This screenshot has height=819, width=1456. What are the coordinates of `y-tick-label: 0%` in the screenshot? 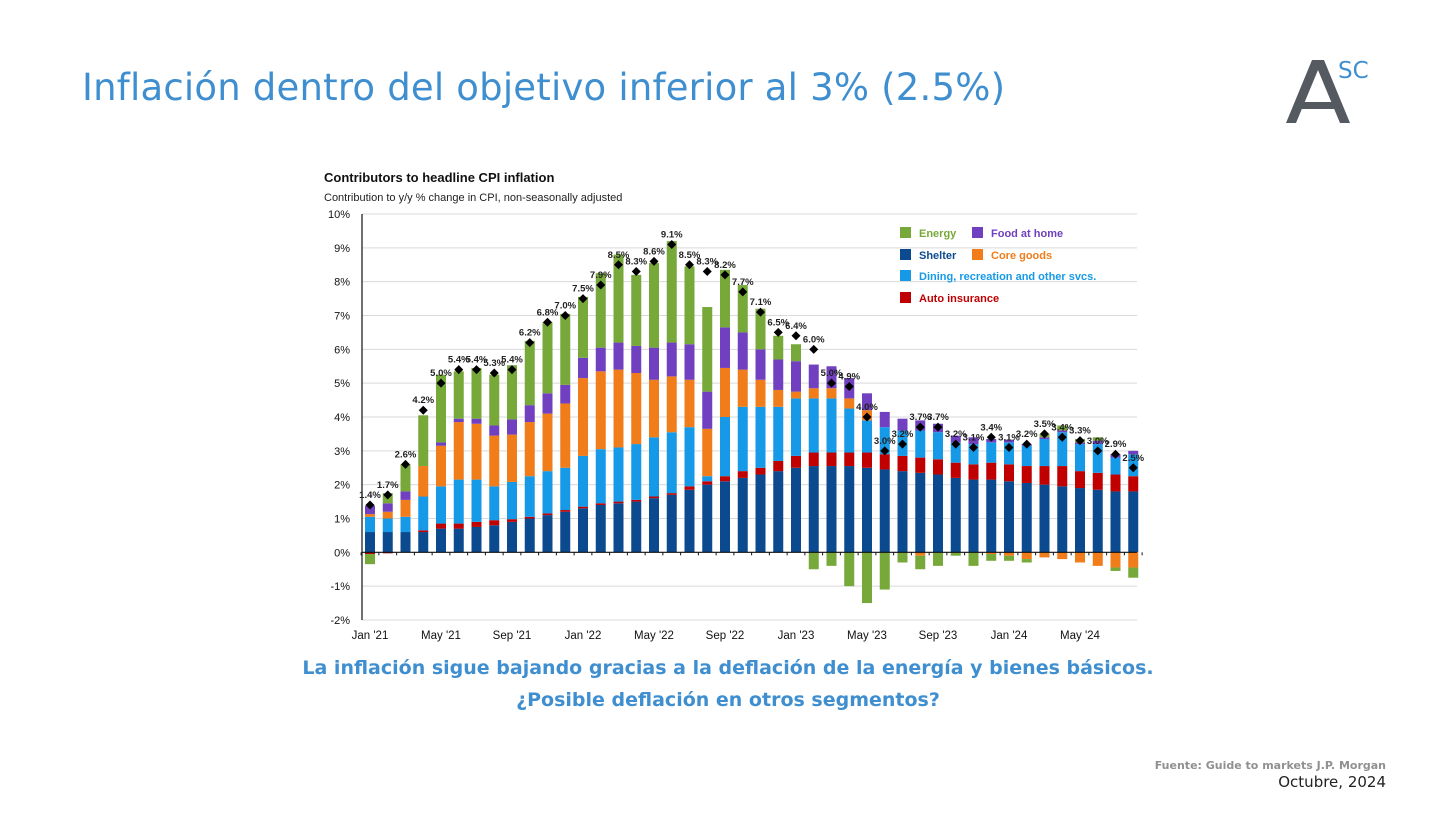 It's located at (342, 553).